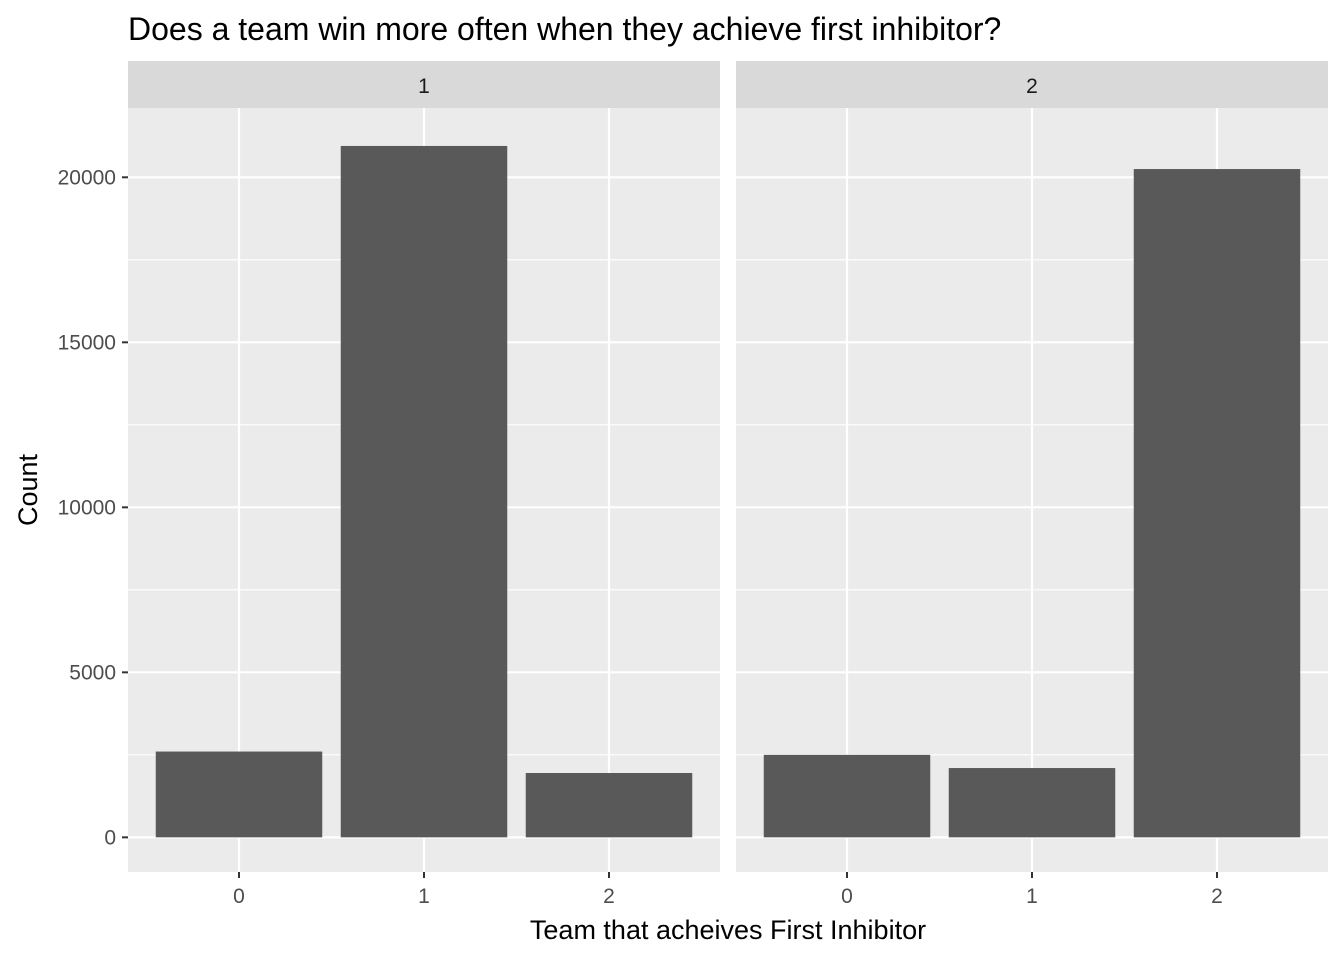  What do you see at coordinates (87, 507) in the screenshot?
I see `y-tick-label: 10000` at bounding box center [87, 507].